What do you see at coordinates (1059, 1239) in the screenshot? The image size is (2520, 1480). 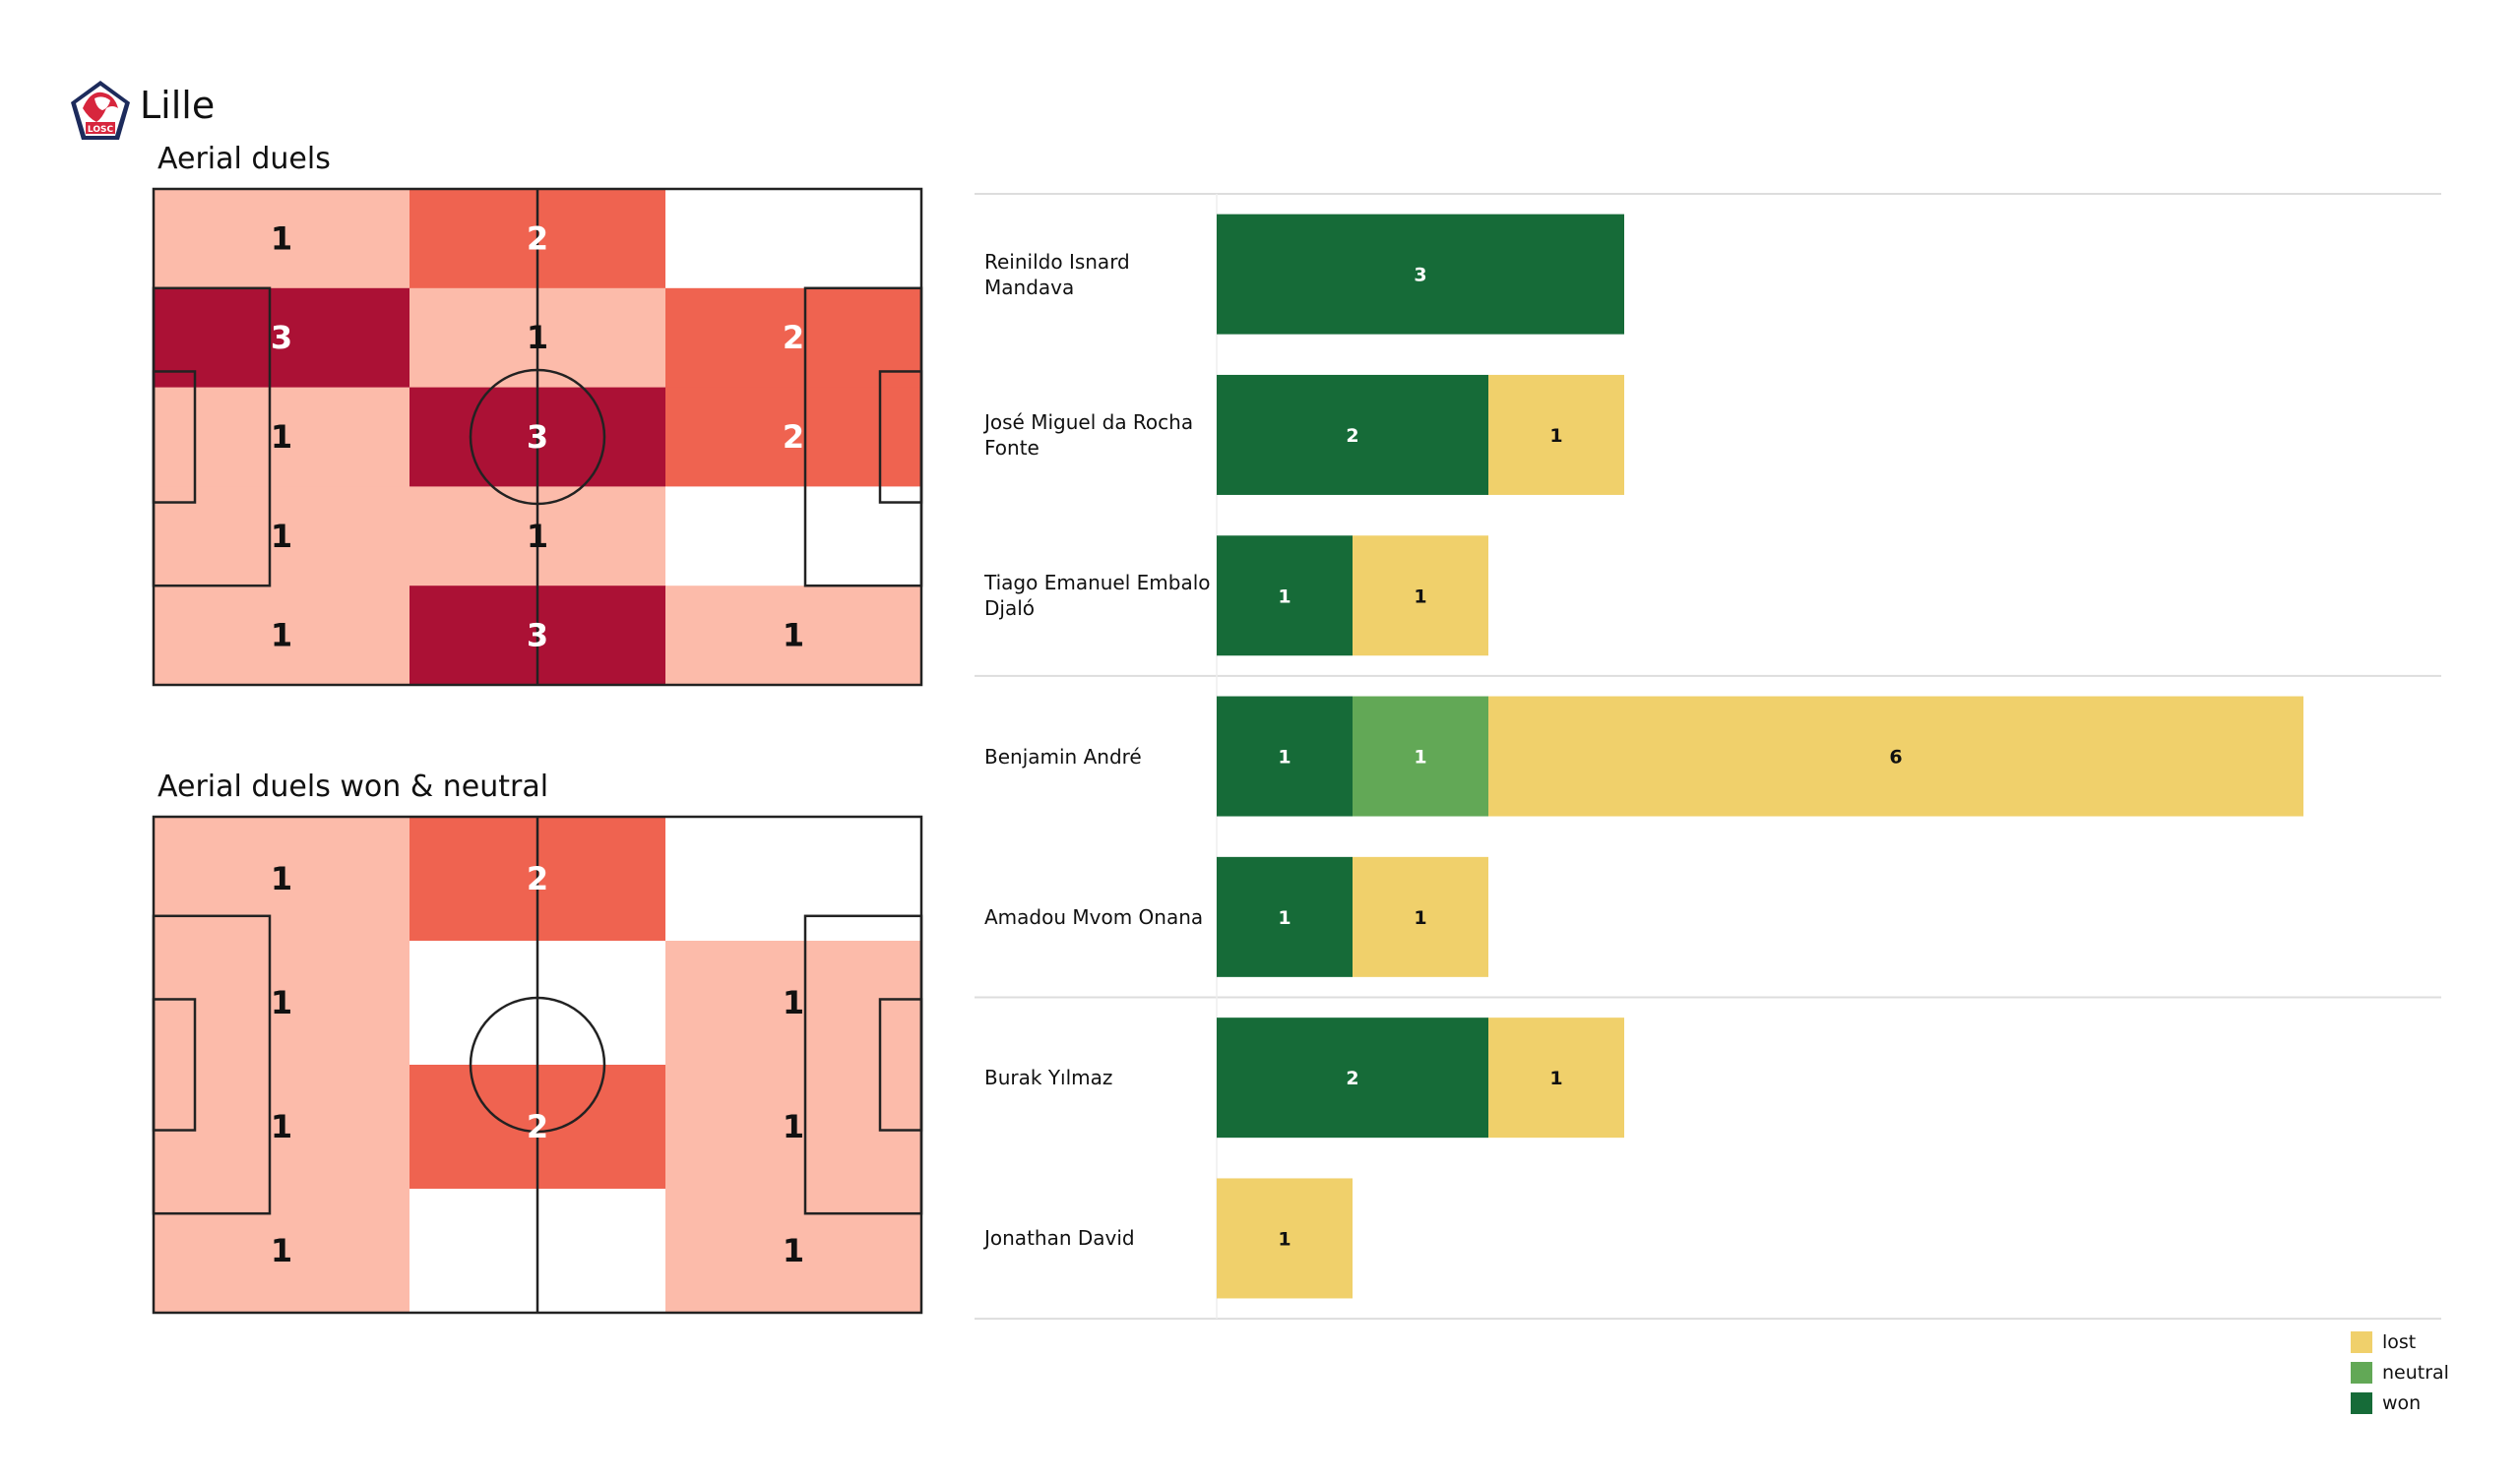 I see `player-name-line: Jonathan David` at bounding box center [1059, 1239].